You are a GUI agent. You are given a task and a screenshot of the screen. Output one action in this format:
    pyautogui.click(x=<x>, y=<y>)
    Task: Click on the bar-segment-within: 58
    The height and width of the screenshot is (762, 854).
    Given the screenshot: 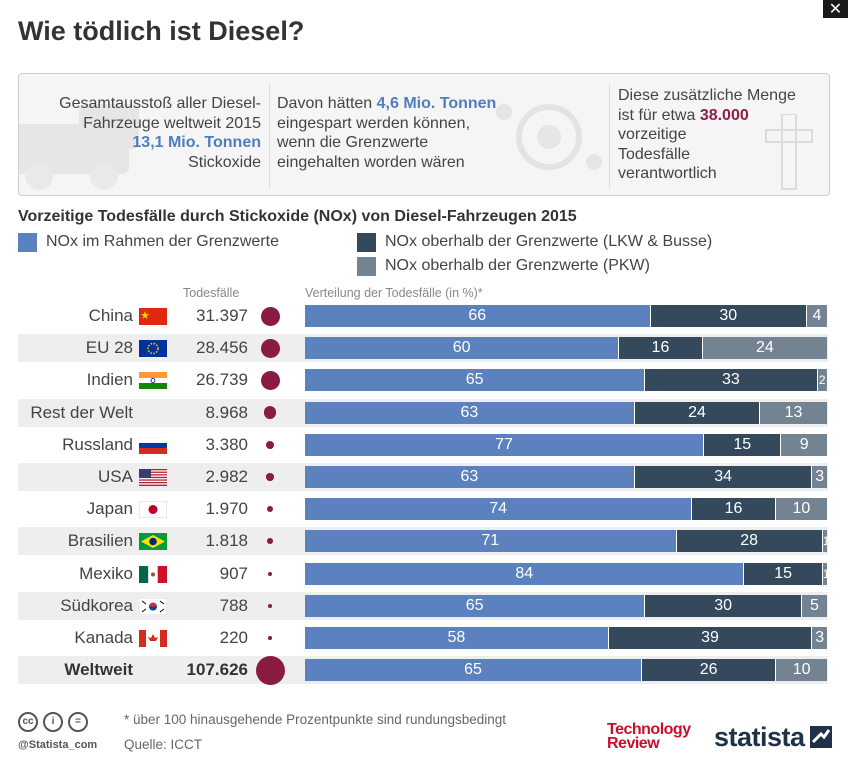 What is the action you would take?
    pyautogui.click(x=456, y=638)
    